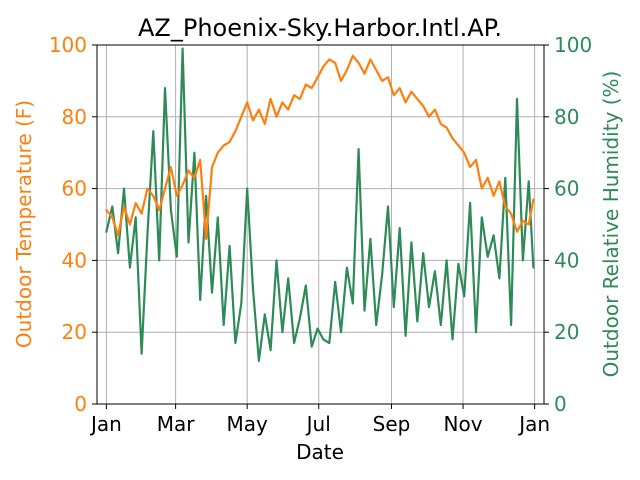 This screenshot has width=640, height=480. I want to click on right-y-tick-label: 80, so click(566, 117).